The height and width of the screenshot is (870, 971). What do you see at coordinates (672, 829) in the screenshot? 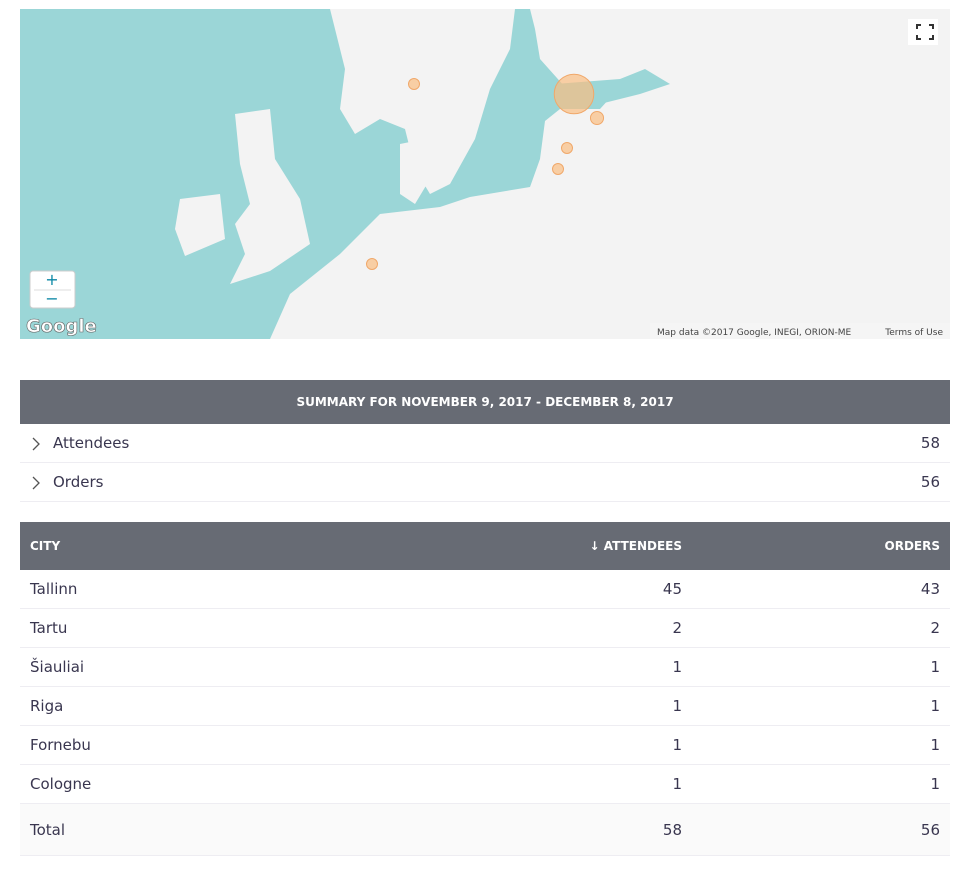
I see `attendees: 58` at bounding box center [672, 829].